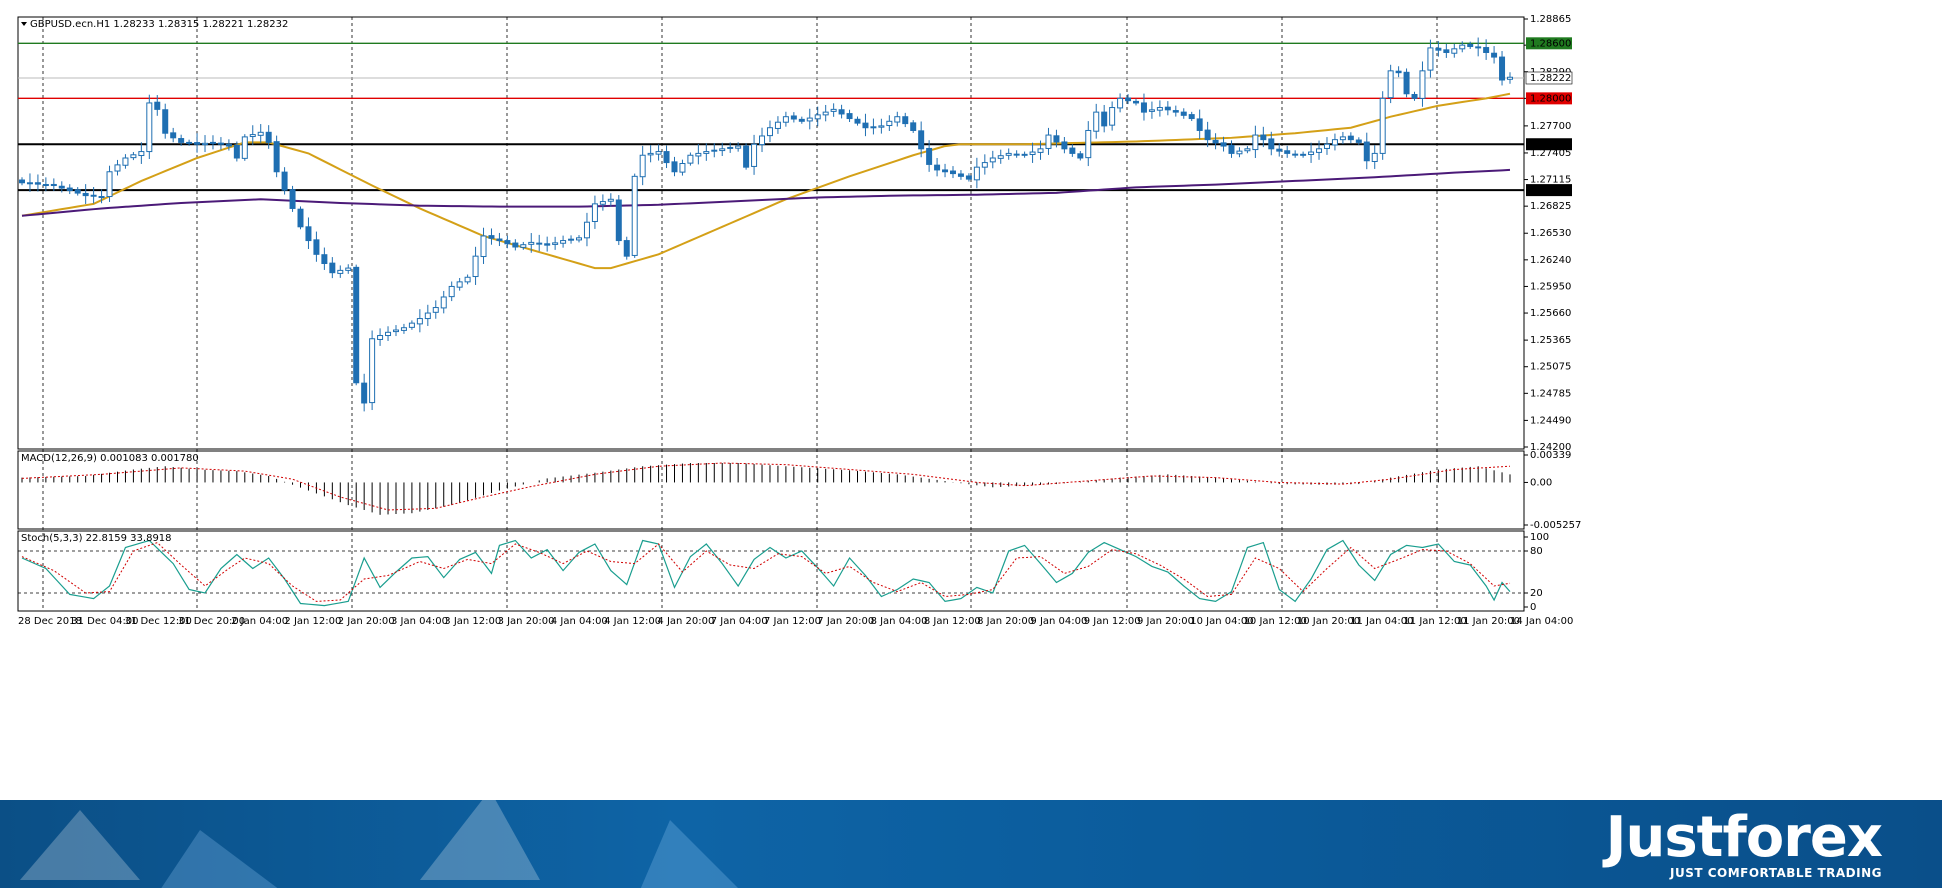  What do you see at coordinates (1275, 621) in the screenshot?
I see `x-tick-label: 10 Jan 12:00` at bounding box center [1275, 621].